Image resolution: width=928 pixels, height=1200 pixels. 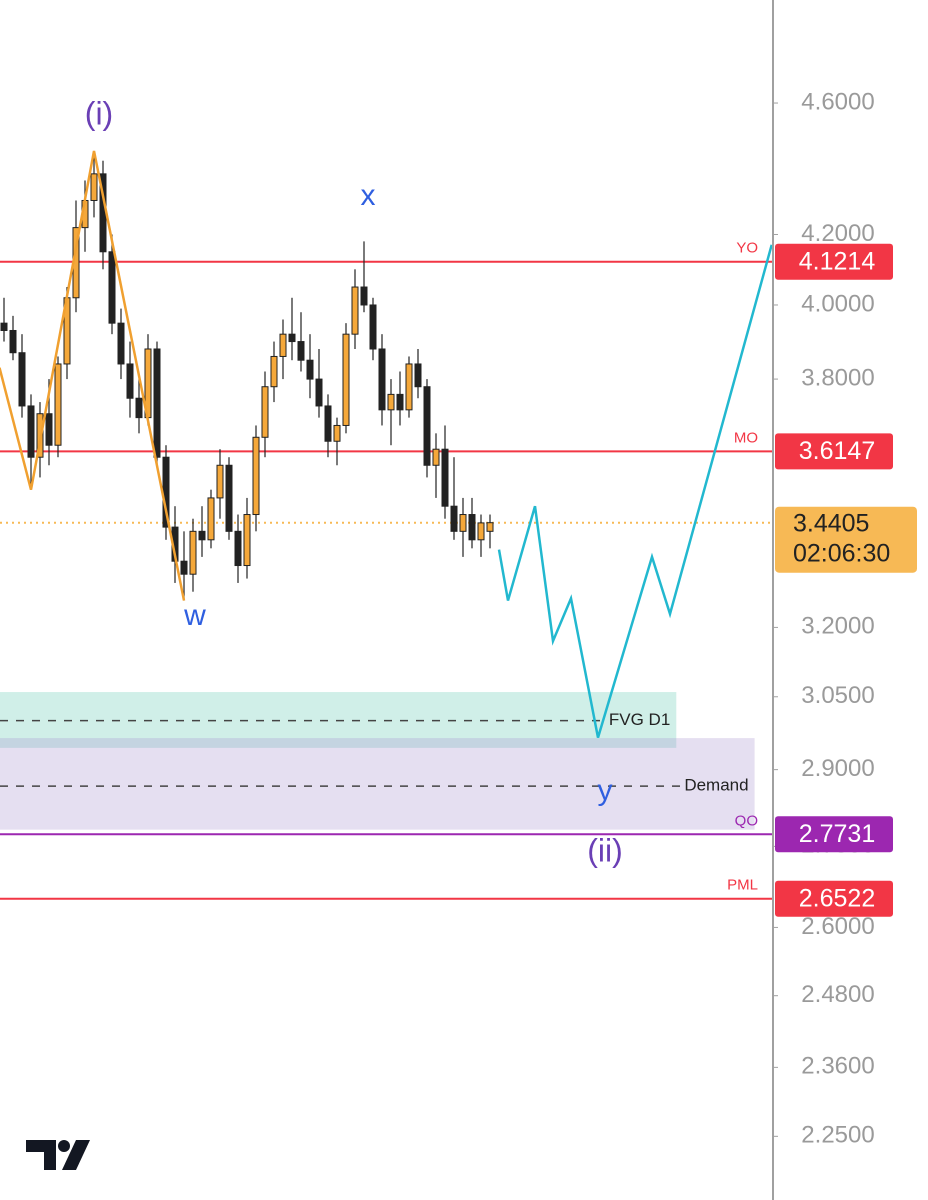 I want to click on wave-label: y, so click(x=605, y=790).